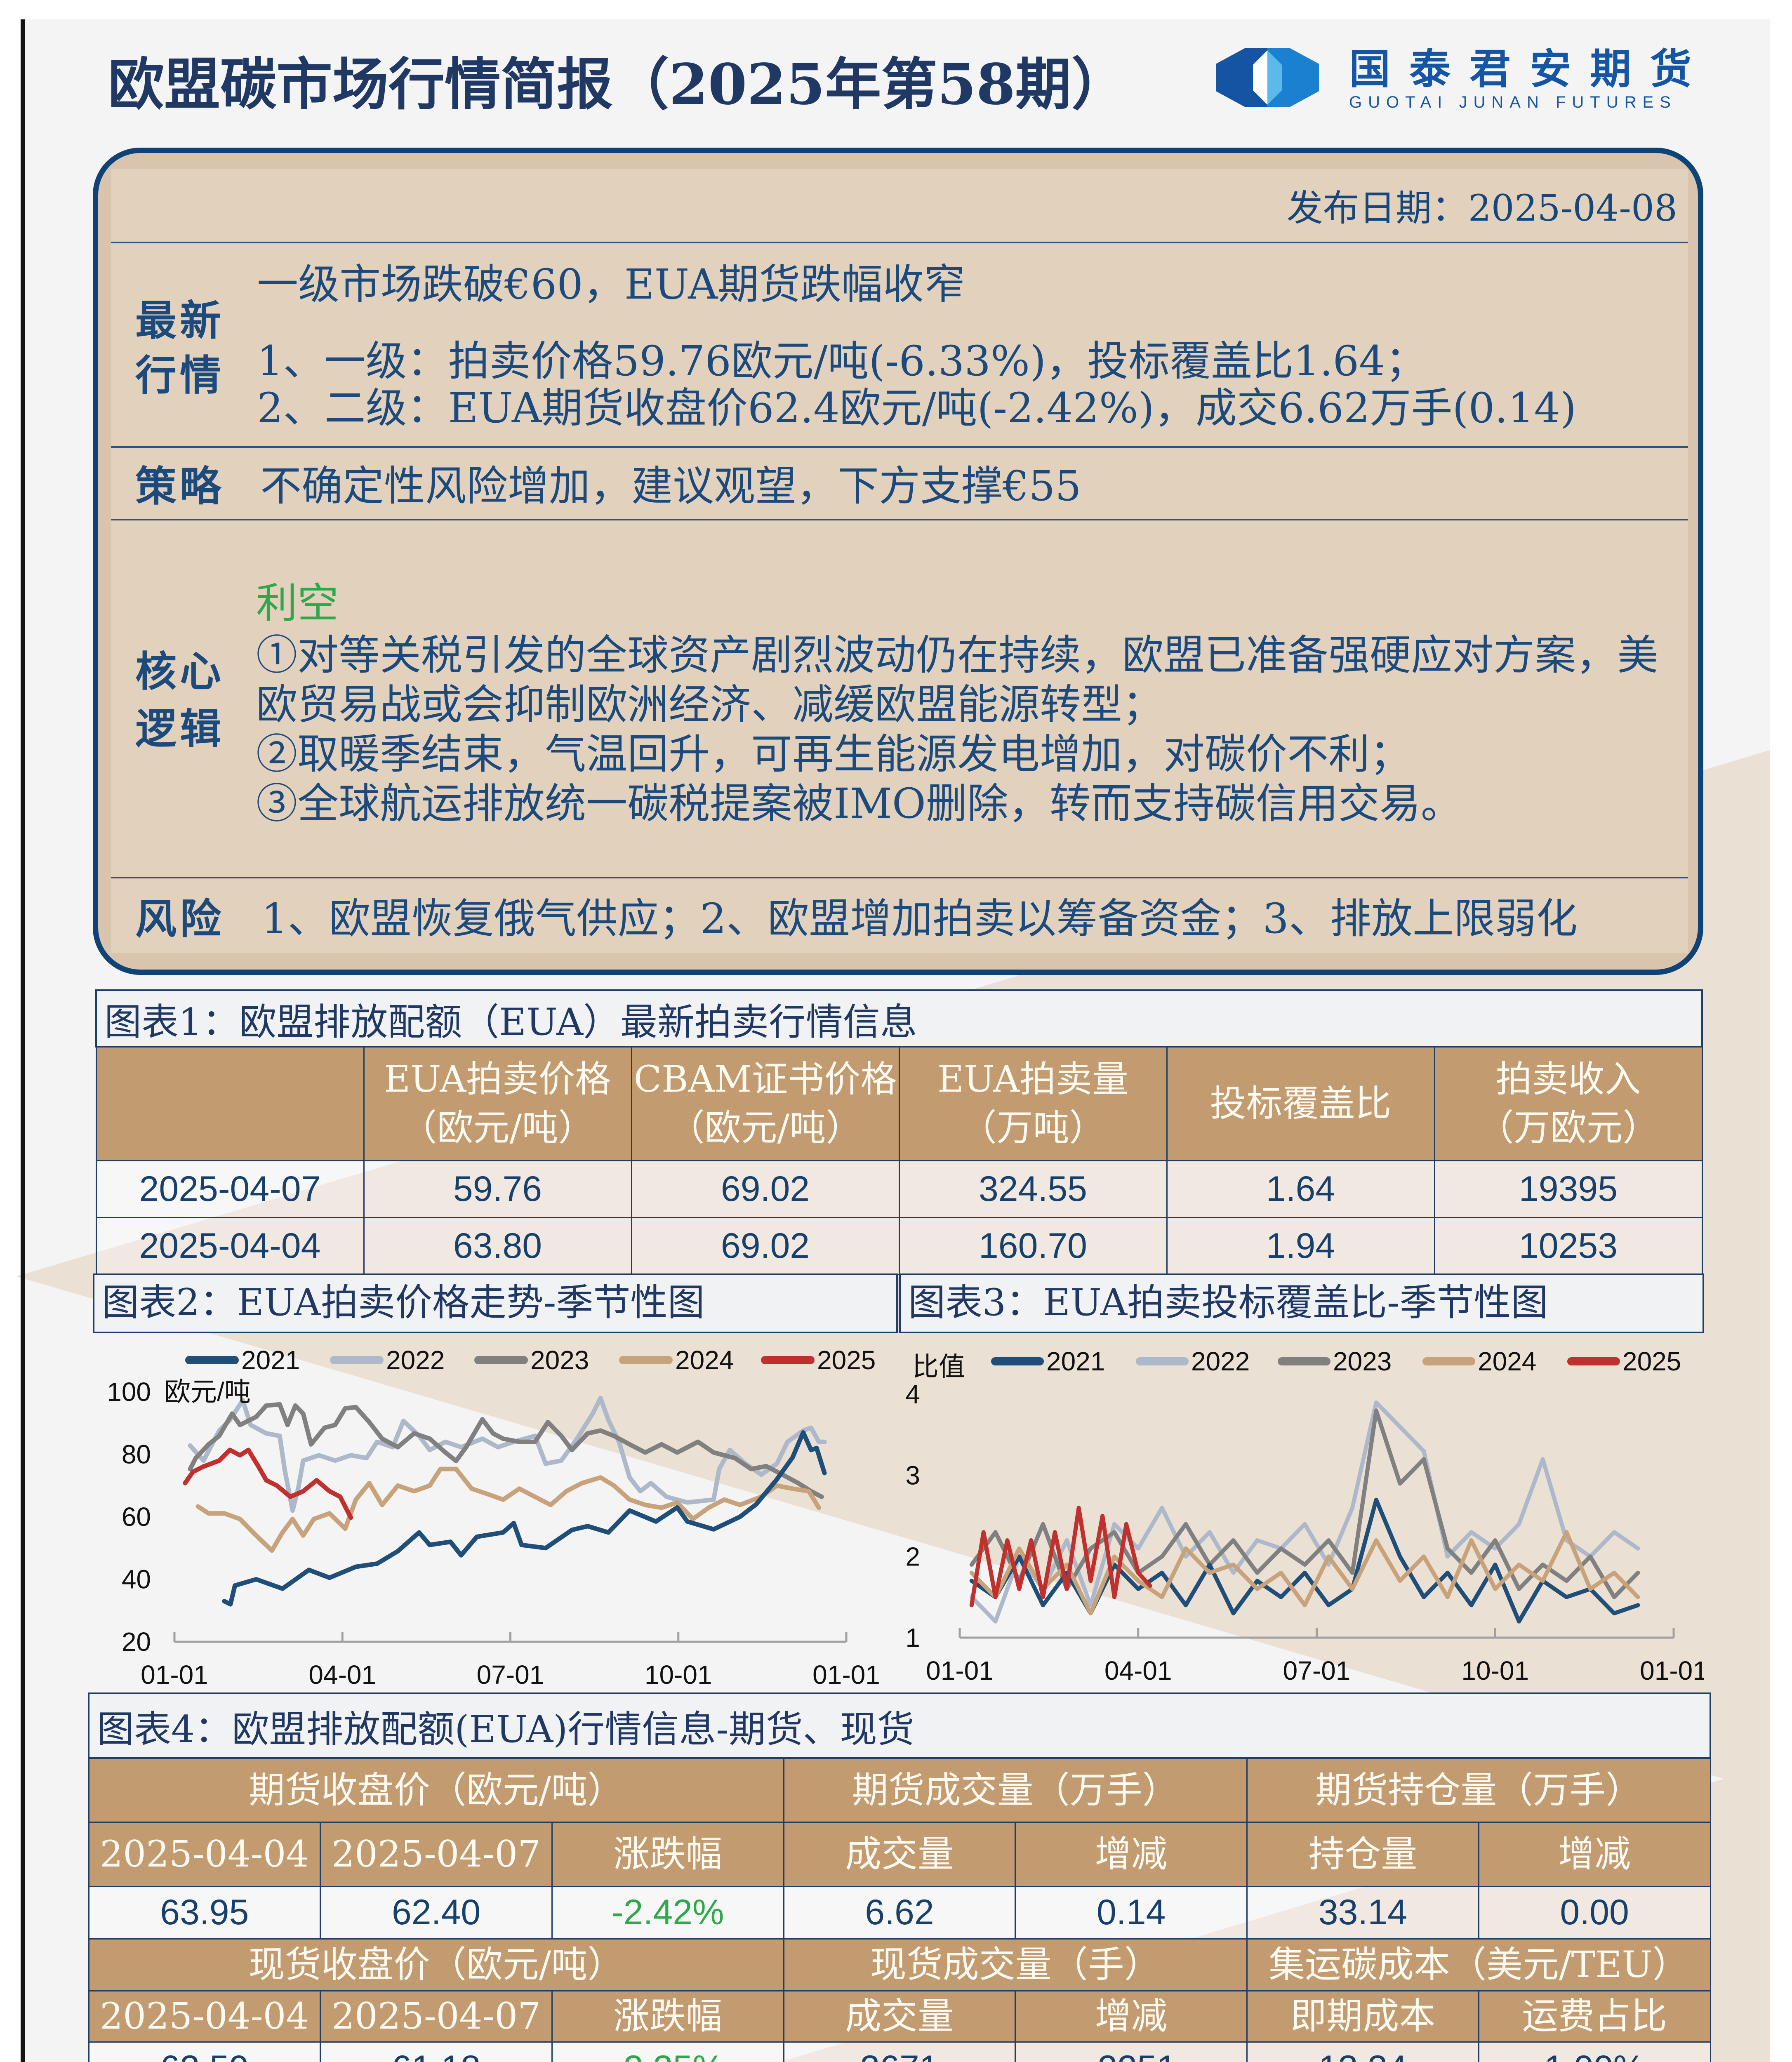  What do you see at coordinates (1362, 1913) in the screenshot?
I see `table-cell: 33.14` at bounding box center [1362, 1913].